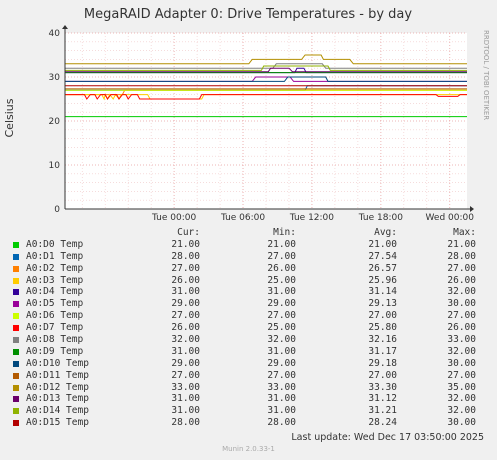  Describe the element at coordinates (248, 304) in the screenshot. I see `legend-row: A0:D5 Temp 29.00 29.00 29.13 30.00` at that location.